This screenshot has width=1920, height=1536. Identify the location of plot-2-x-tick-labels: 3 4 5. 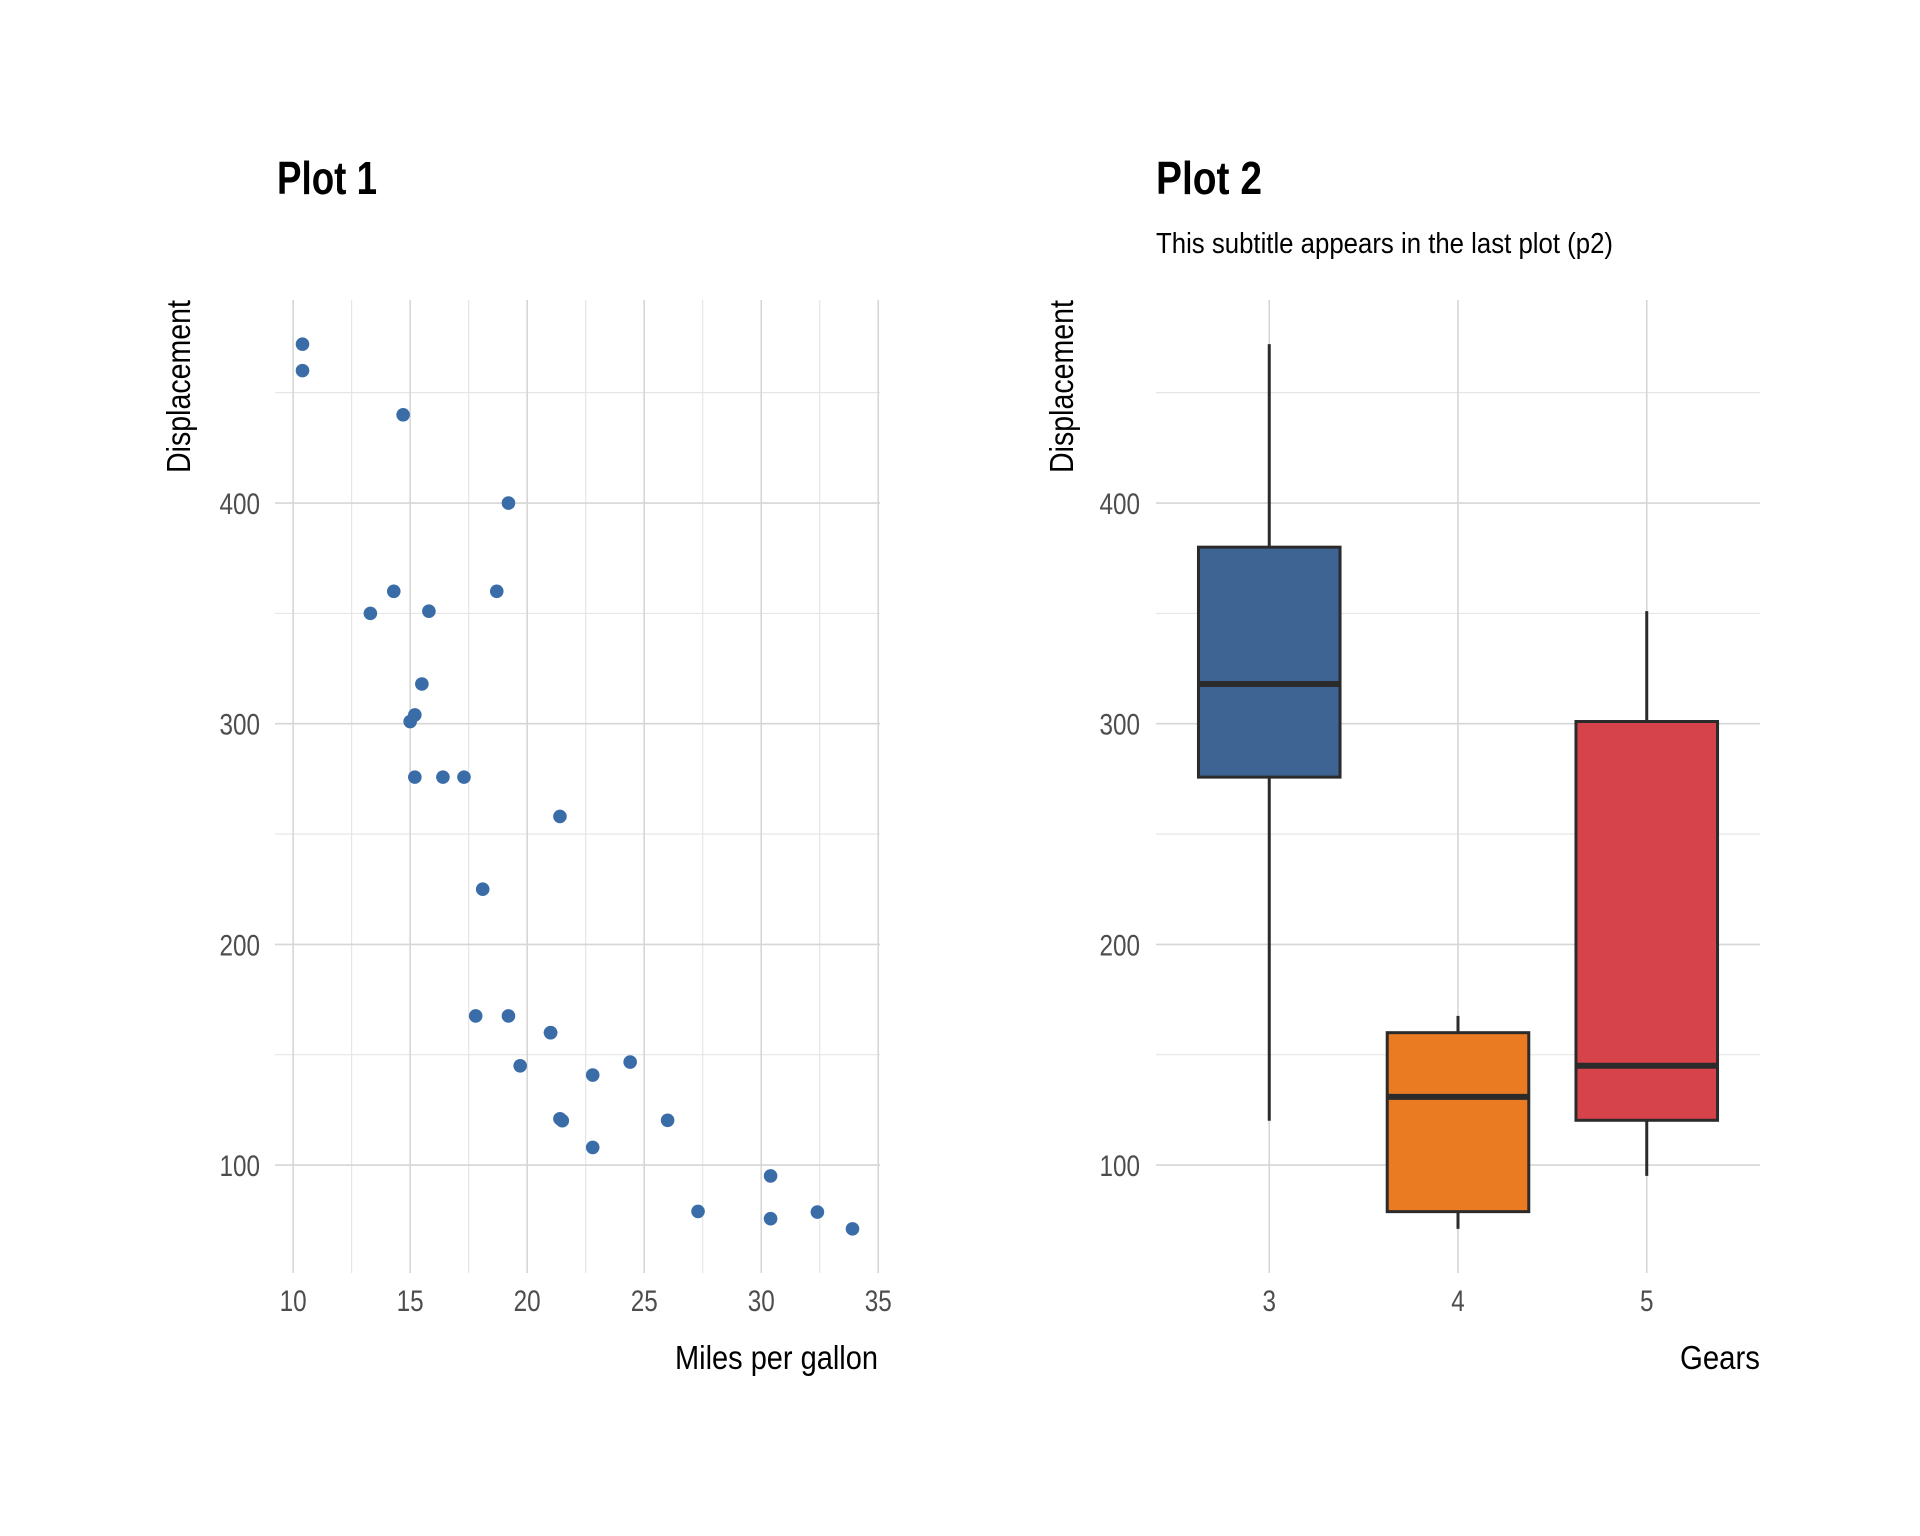
(1458, 1301).